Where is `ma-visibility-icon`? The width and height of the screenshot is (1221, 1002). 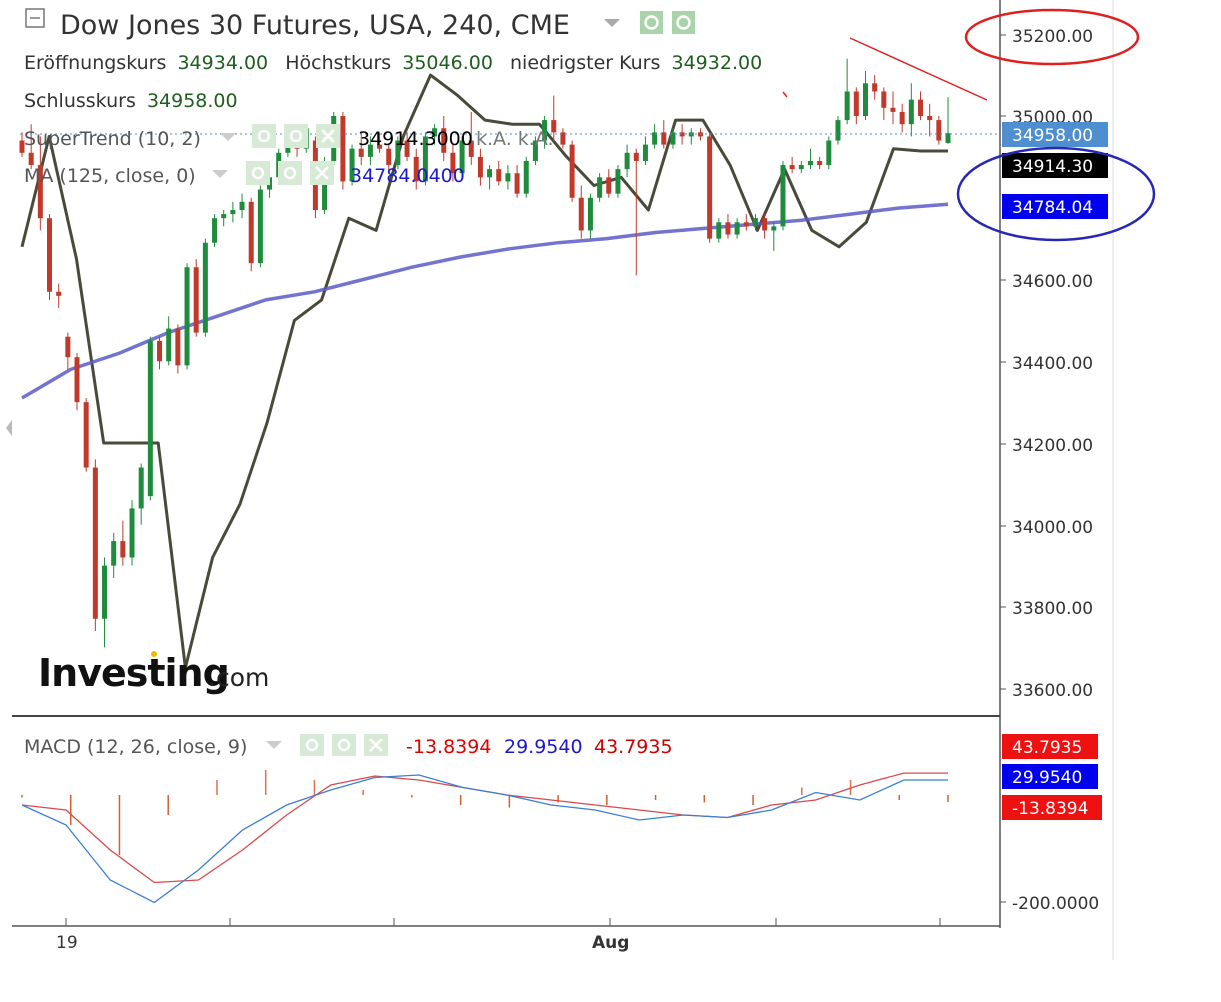
ma-visibility-icon is located at coordinates (258, 173).